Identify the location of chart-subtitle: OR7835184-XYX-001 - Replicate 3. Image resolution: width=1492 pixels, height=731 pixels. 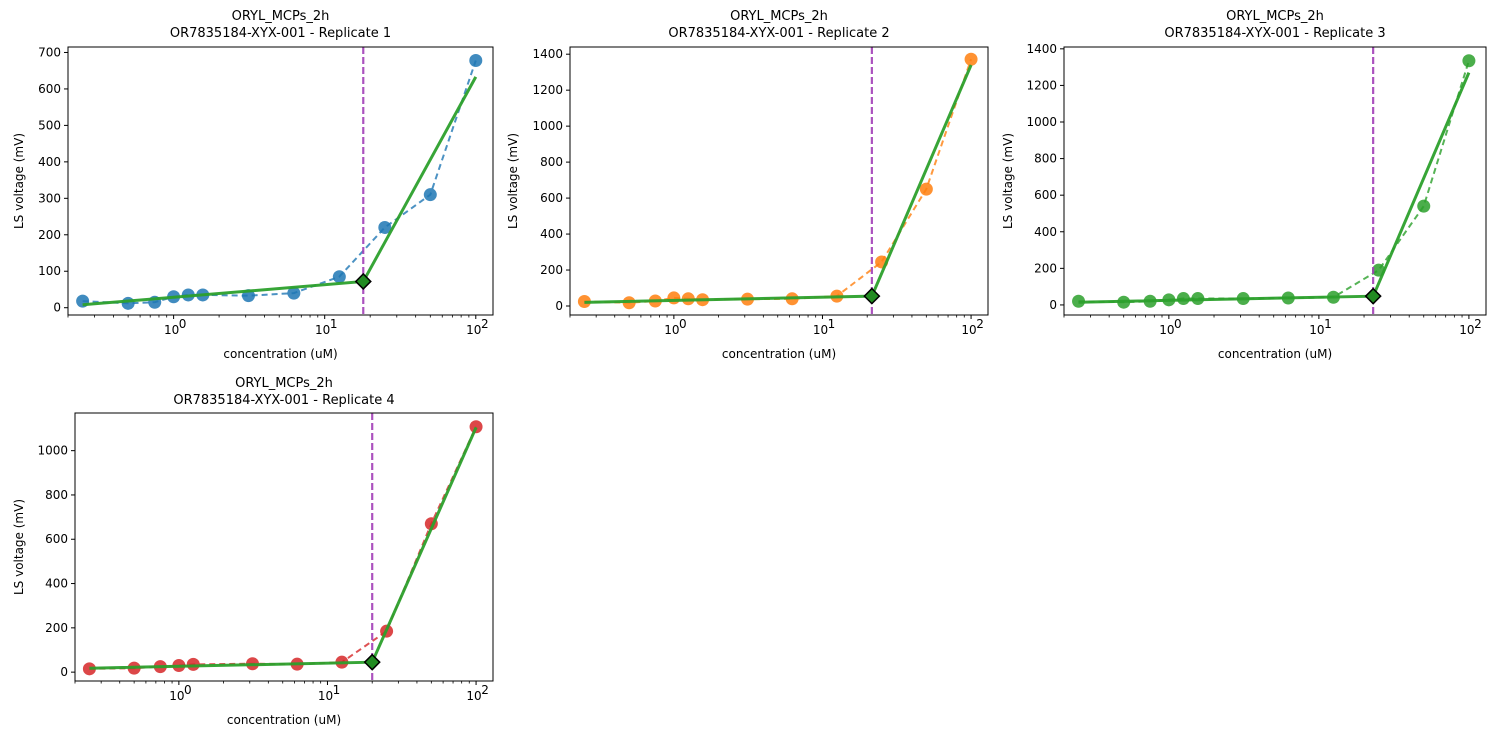
(1274, 33).